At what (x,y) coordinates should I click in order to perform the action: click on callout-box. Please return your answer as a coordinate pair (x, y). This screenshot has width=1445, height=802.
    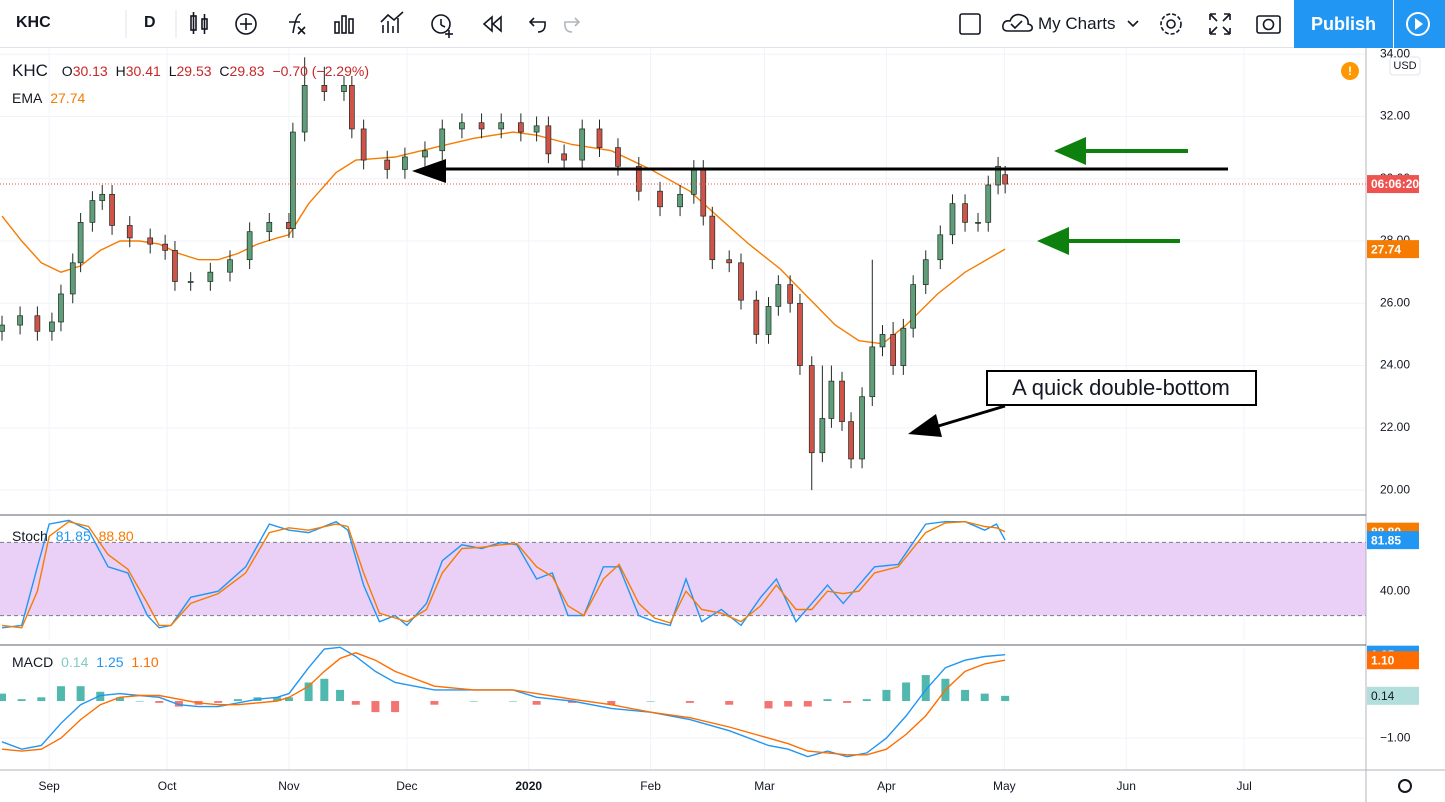
    Looking at the image, I should click on (1121, 388).